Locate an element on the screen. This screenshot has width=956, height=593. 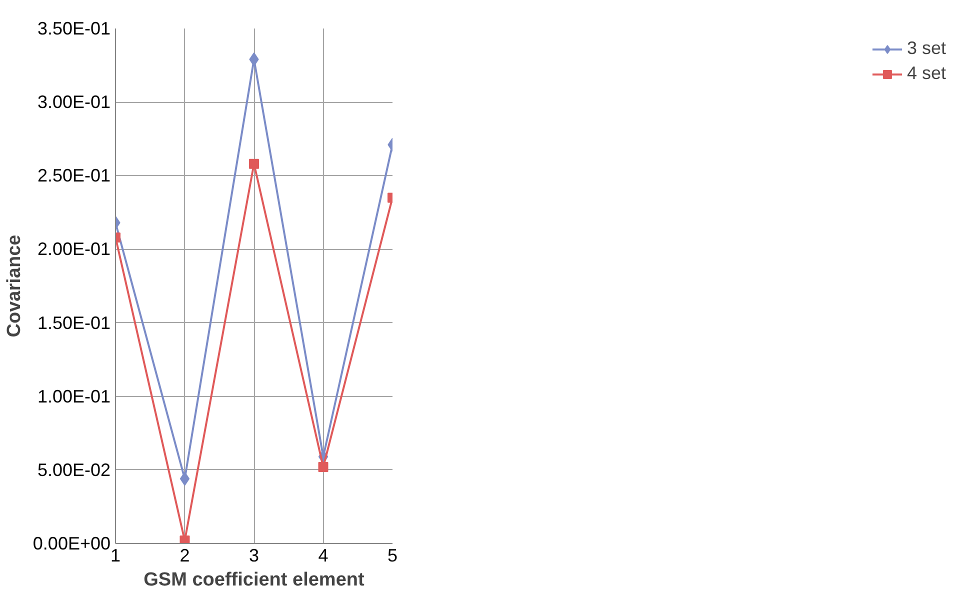
x-tick-label: 5 is located at coordinates (392, 556).